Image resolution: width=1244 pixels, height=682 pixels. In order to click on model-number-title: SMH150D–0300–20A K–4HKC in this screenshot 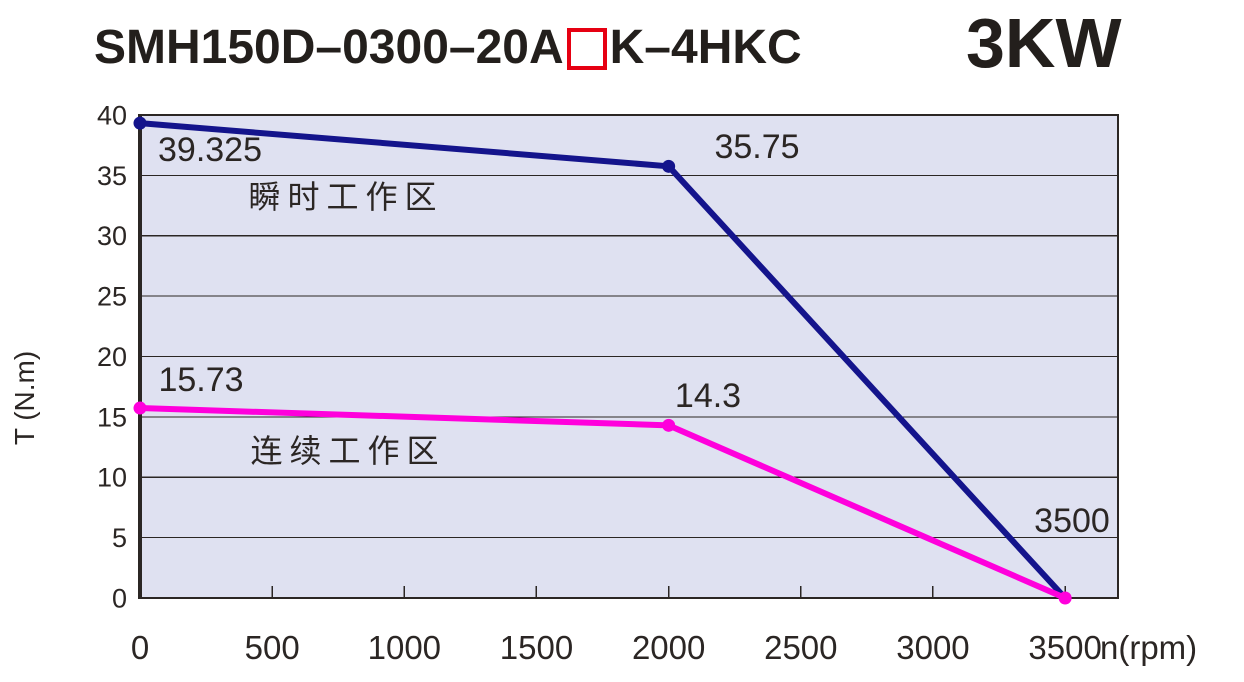, I will do `click(448, 48)`.